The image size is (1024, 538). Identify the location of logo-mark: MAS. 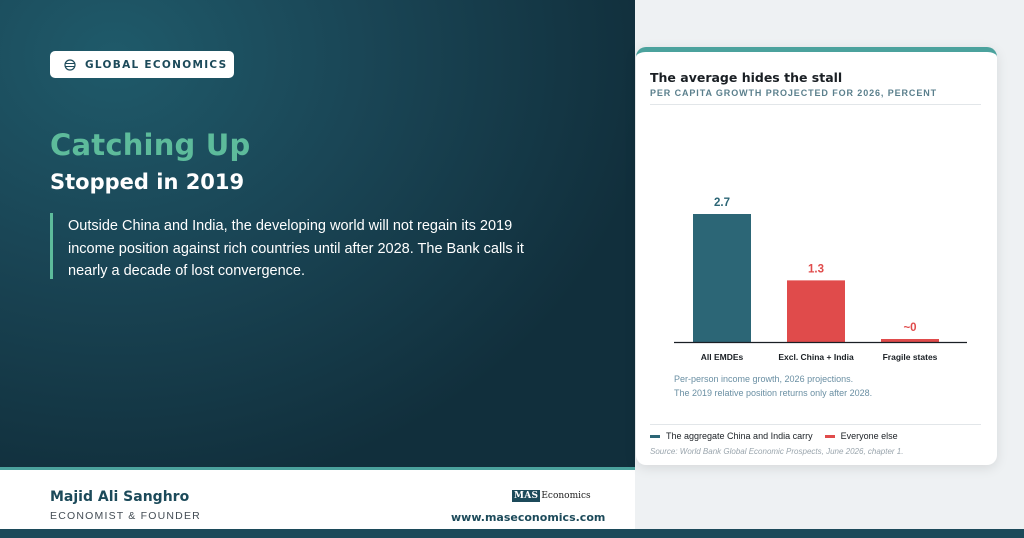
(526, 496).